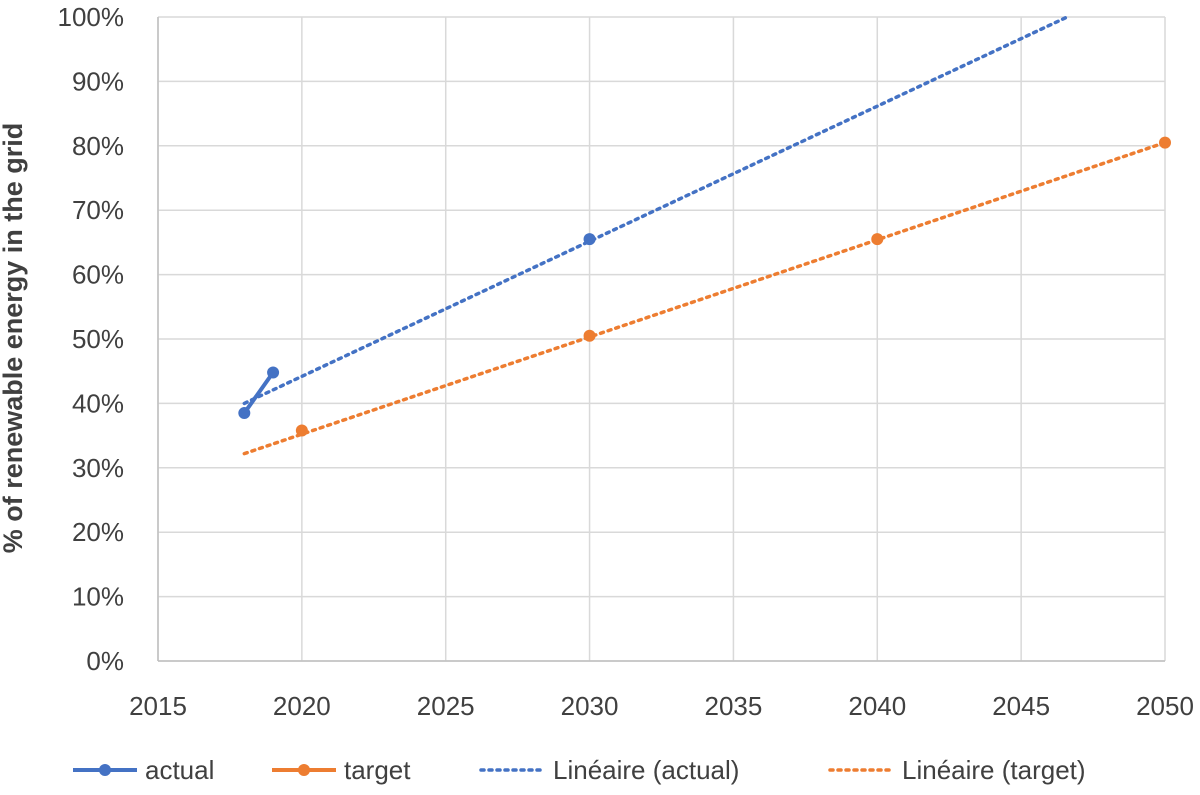 This screenshot has height=795, width=1200. Describe the element at coordinates (377, 770) in the screenshot. I see `legend-label: target` at that location.